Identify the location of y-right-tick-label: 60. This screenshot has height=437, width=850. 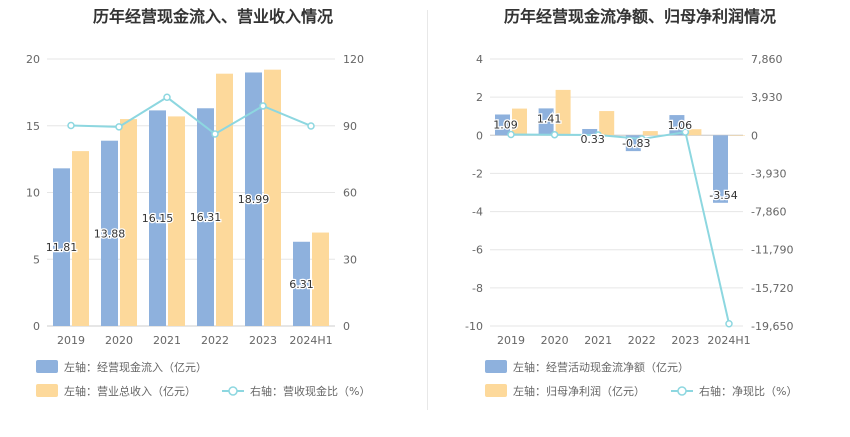
(350, 193).